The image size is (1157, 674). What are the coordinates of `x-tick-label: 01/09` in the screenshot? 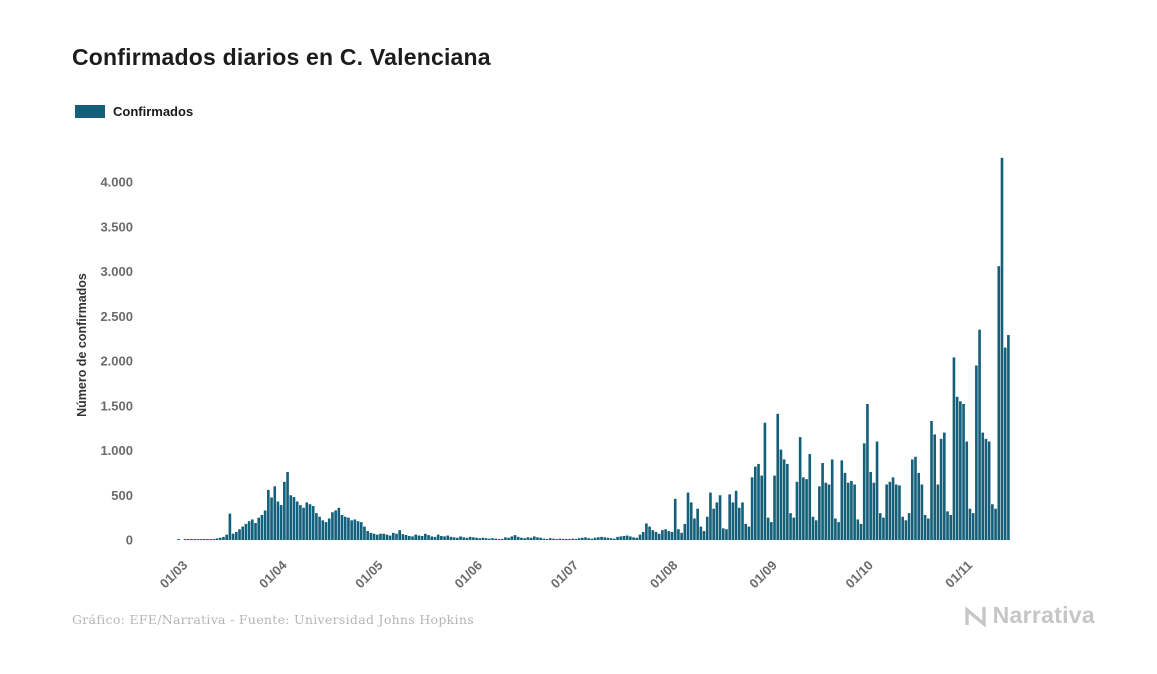 It's located at (763, 575).